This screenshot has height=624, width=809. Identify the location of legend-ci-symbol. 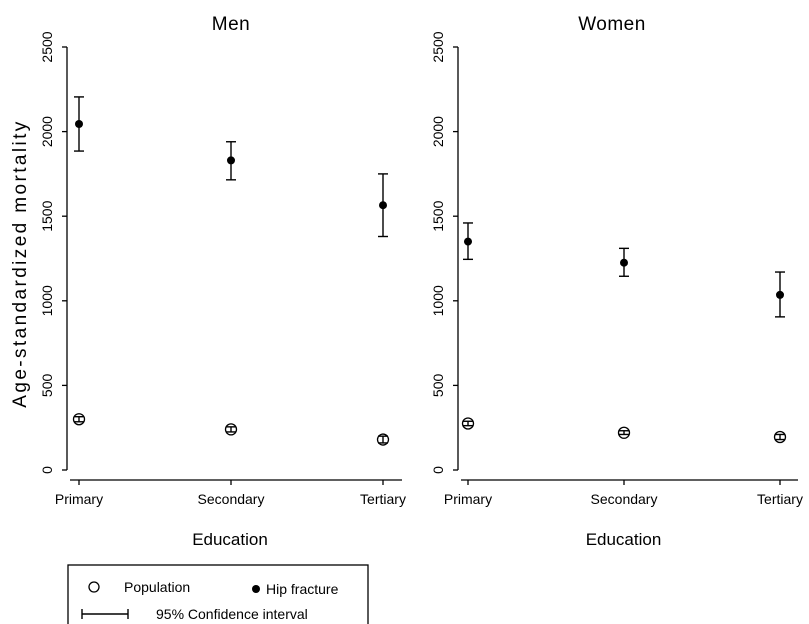
(105, 614).